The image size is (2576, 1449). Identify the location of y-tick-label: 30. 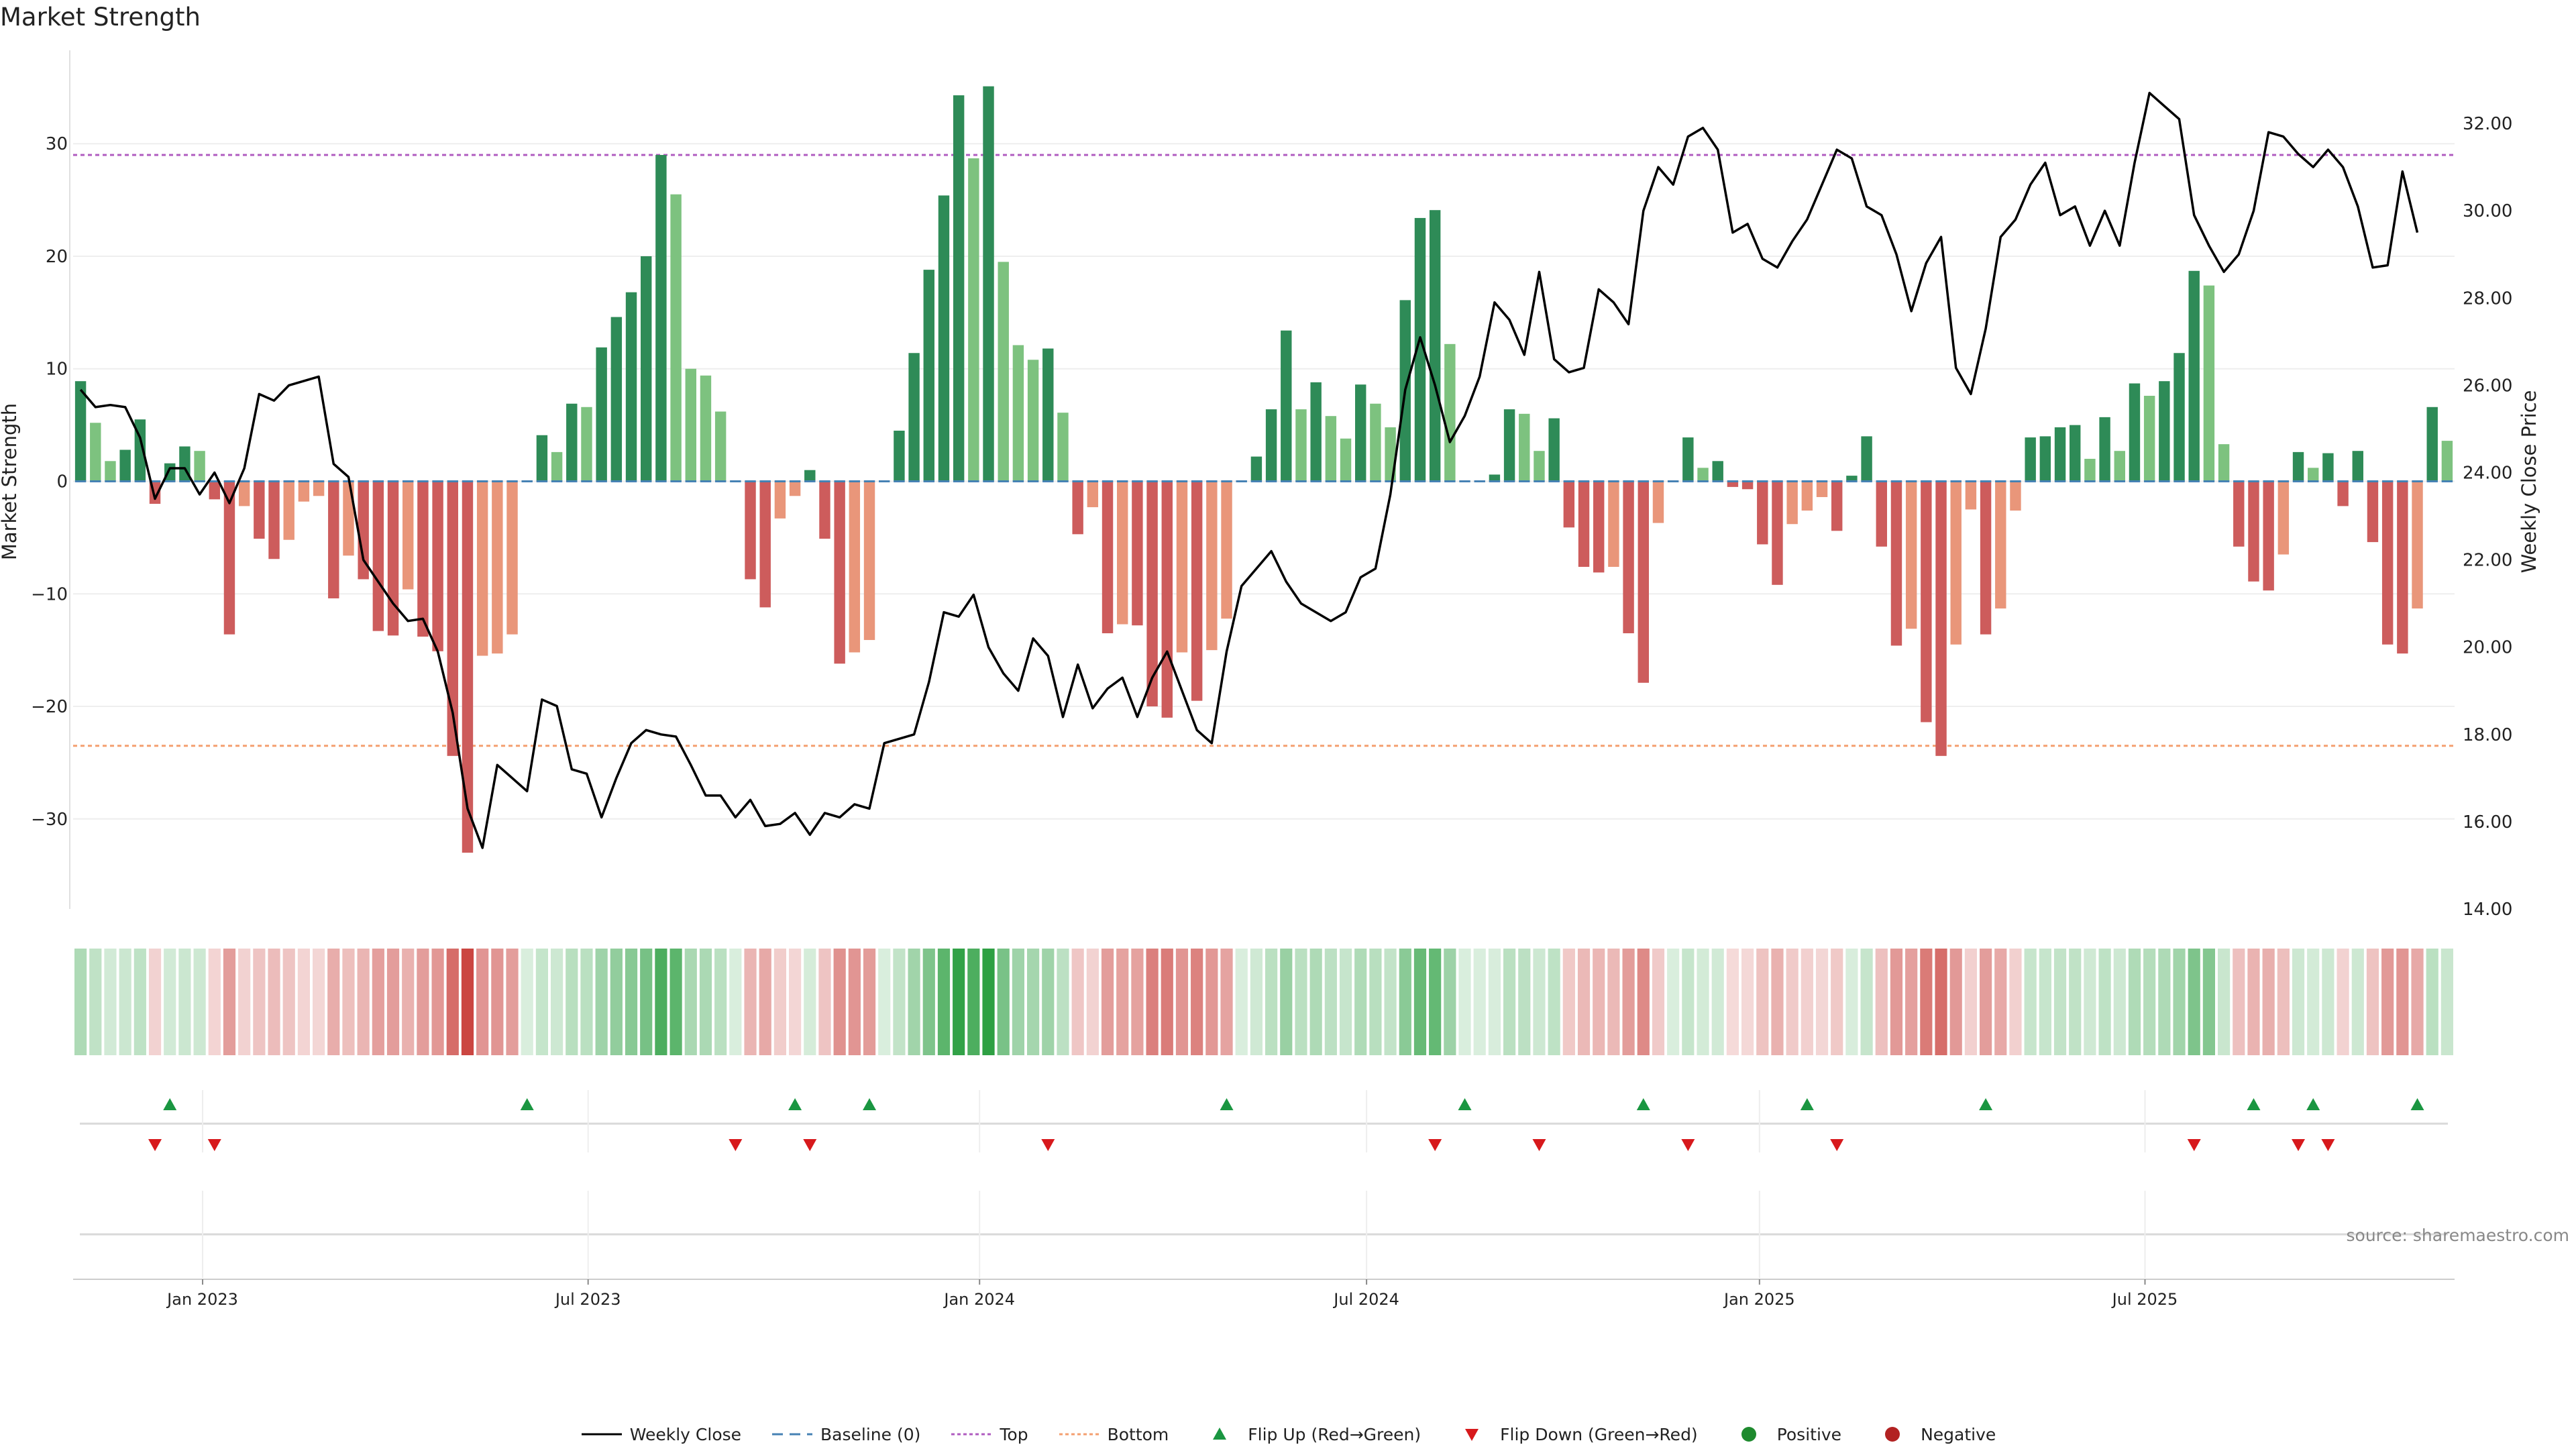
(57, 144).